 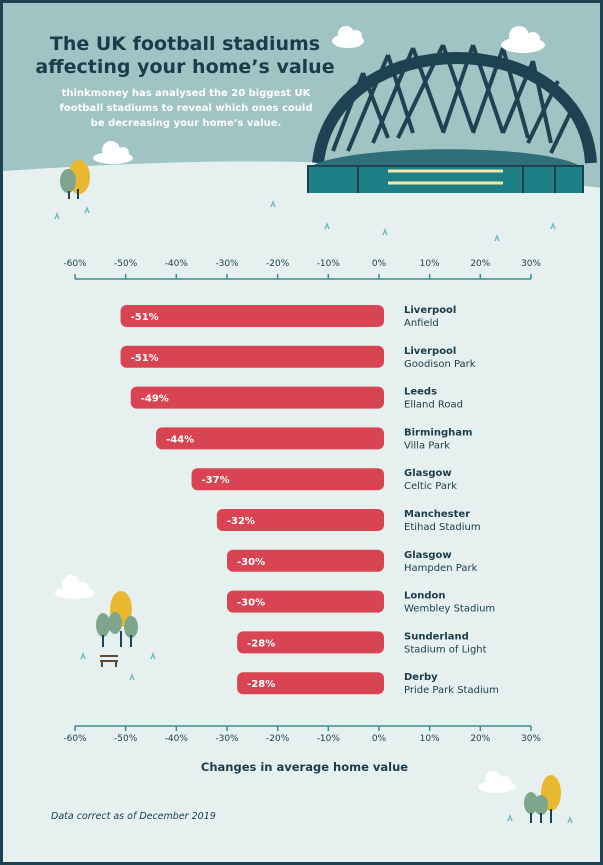 I want to click on bar-value-label: -32%, so click(x=241, y=521).